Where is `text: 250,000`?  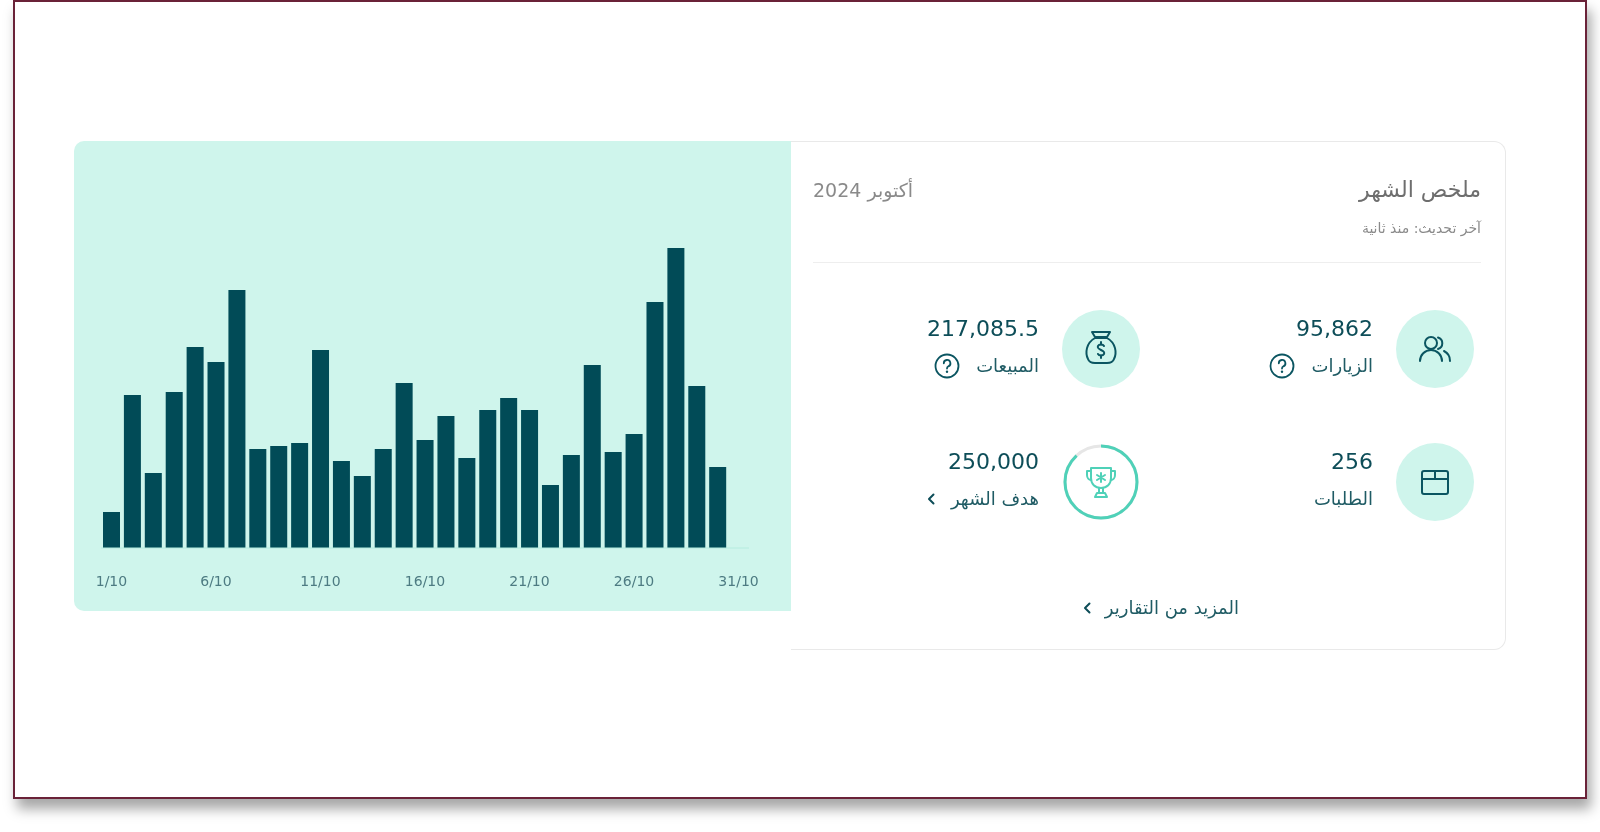
text: 250,000 is located at coordinates (993, 462).